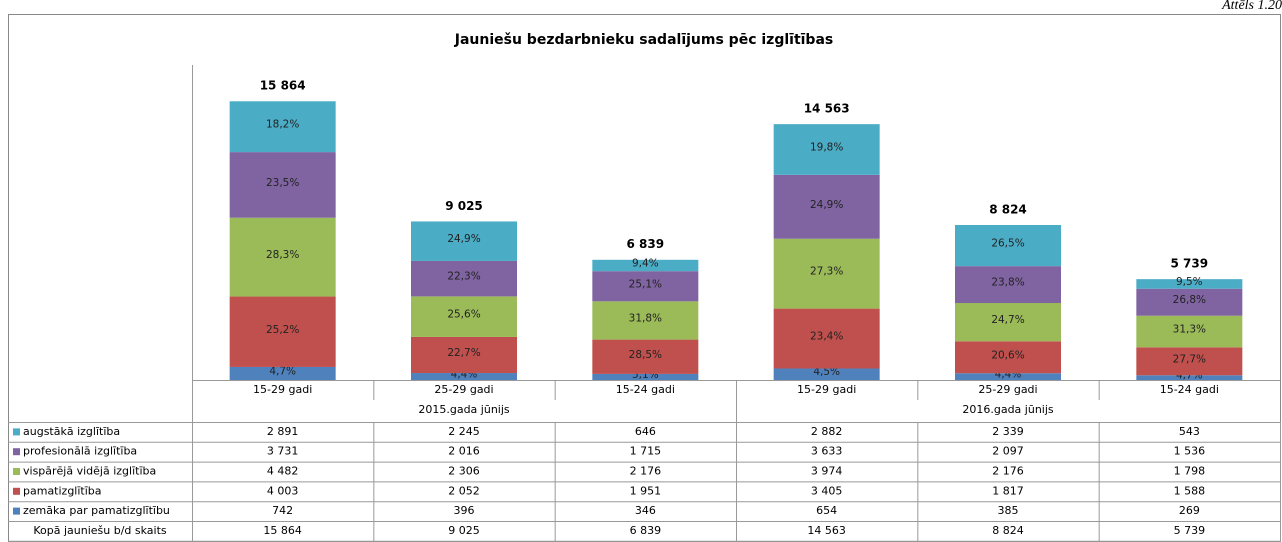 The height and width of the screenshot is (542, 1282). What do you see at coordinates (1008, 490) in the screenshot?
I see `table-cell: 1 817` at bounding box center [1008, 490].